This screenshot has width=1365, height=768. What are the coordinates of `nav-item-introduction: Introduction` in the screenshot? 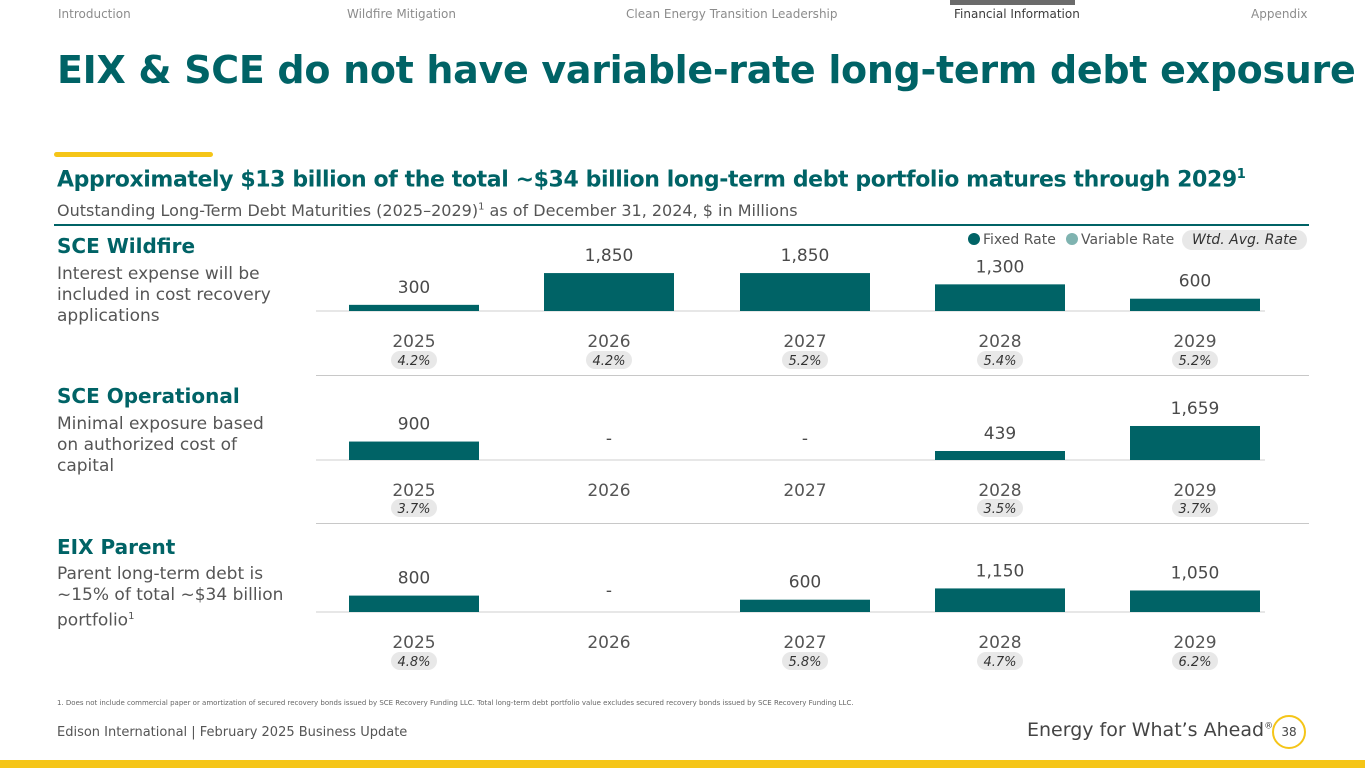 It's located at (94, 14).